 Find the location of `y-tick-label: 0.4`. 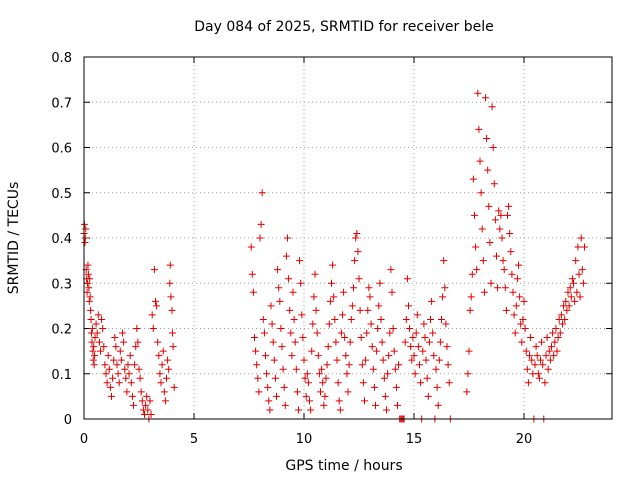

y-tick-label: 0.4 is located at coordinates (61, 239).